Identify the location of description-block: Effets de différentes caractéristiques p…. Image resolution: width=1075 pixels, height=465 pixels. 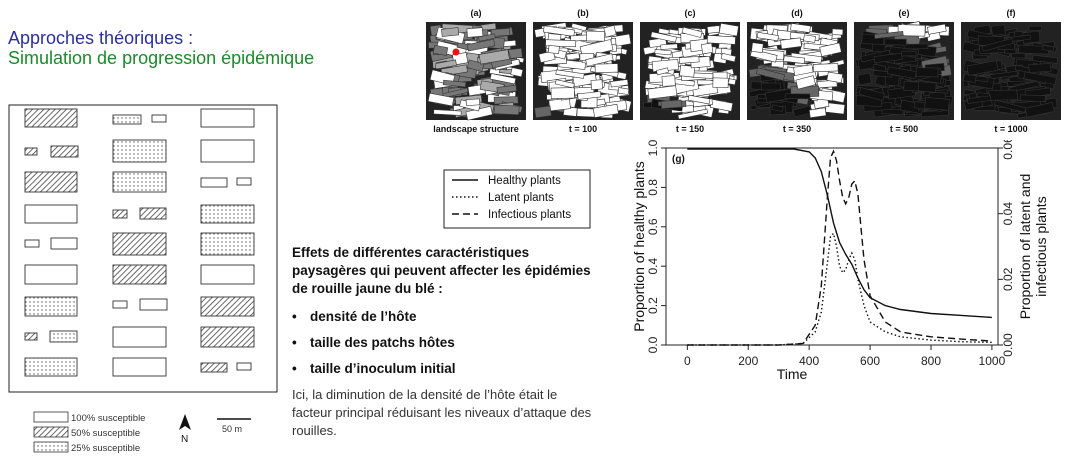
(442, 342).